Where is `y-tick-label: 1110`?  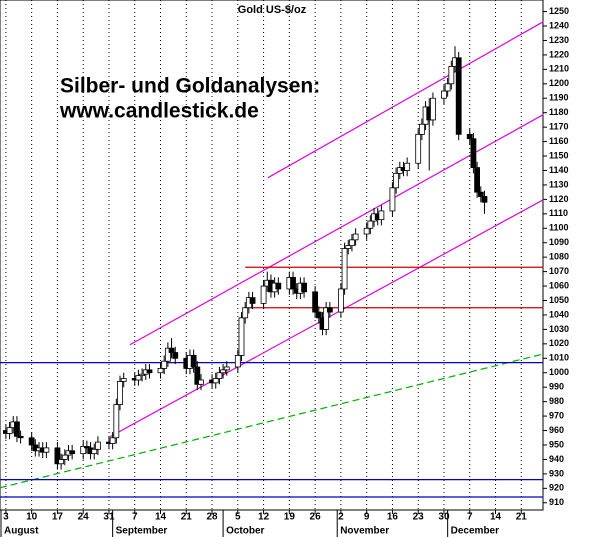 y-tick-label: 1110 is located at coordinates (558, 213).